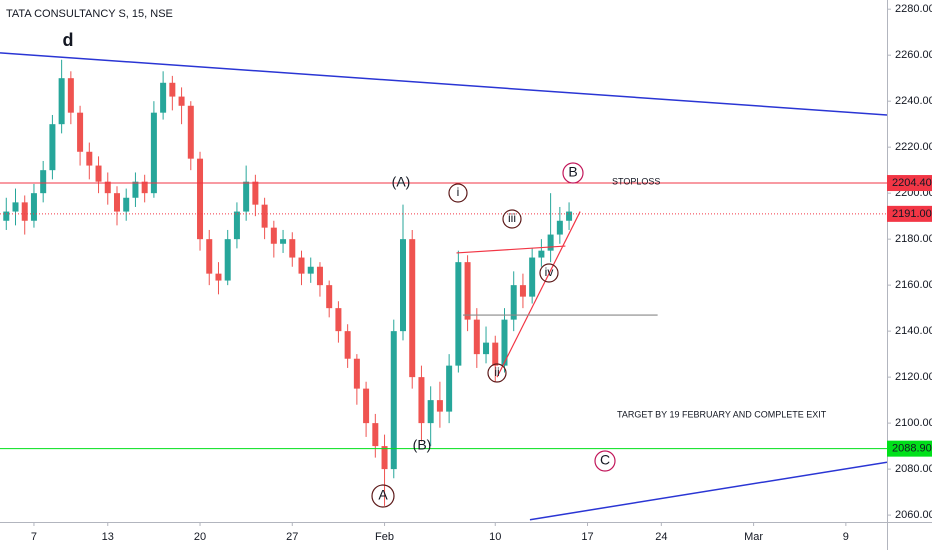 Image resolution: width=932 pixels, height=550 pixels. I want to click on wave-label: STOPLOSS, so click(636, 181).